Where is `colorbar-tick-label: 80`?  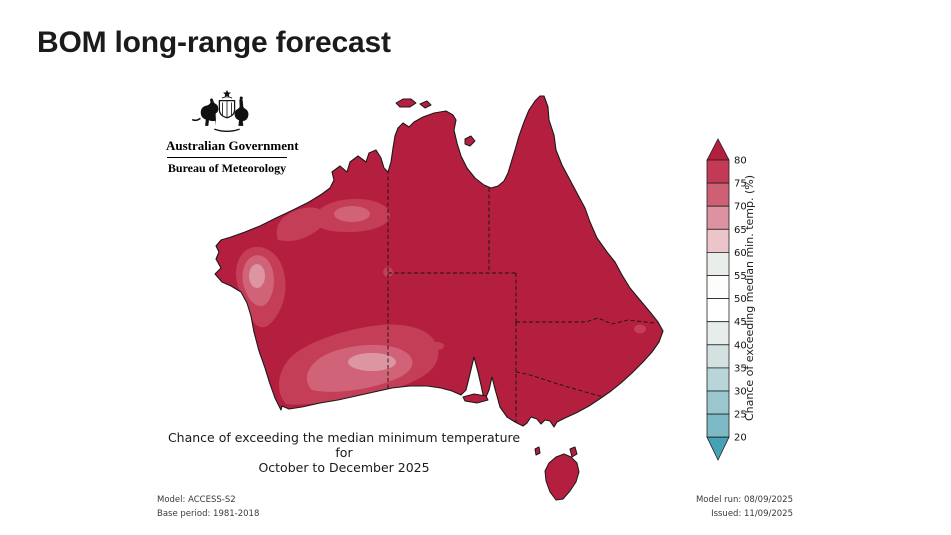 colorbar-tick-label: 80 is located at coordinates (740, 161).